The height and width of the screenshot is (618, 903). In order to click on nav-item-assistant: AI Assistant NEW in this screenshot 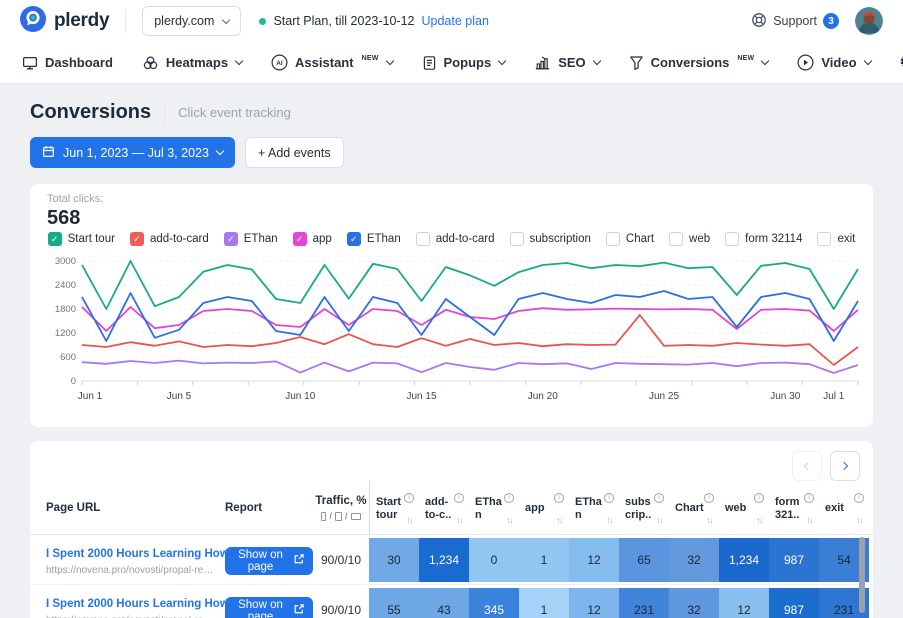, I will do `click(332, 62)`.